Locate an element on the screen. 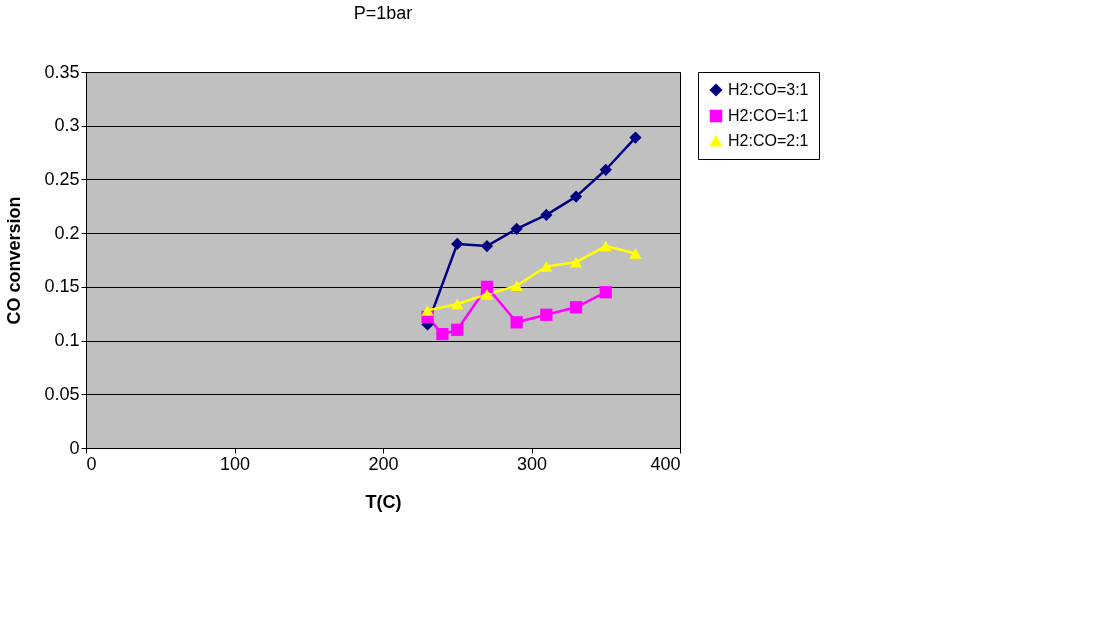  y-tick-label: 0.1 is located at coordinates (67, 340).